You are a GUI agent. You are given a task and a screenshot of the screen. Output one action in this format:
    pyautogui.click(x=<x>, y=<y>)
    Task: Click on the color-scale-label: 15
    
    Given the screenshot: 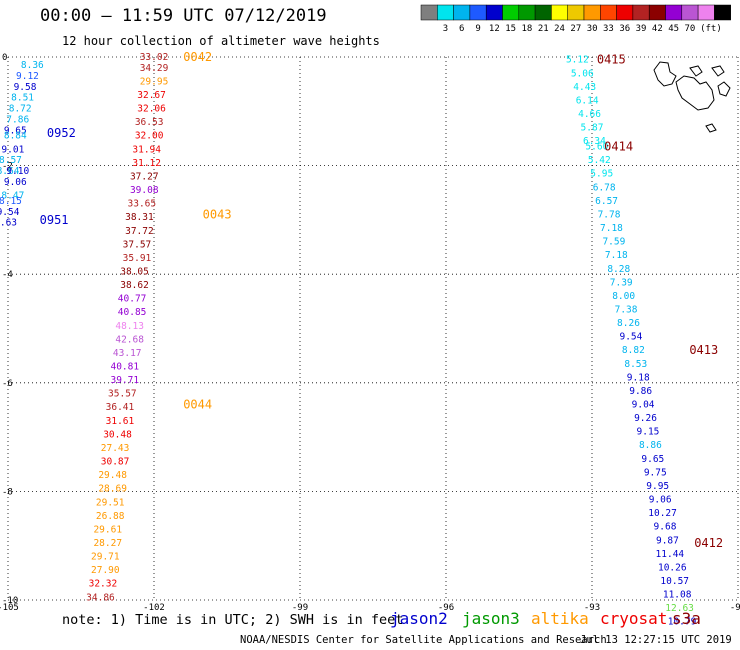 What is the action you would take?
    pyautogui.click(x=510, y=29)
    